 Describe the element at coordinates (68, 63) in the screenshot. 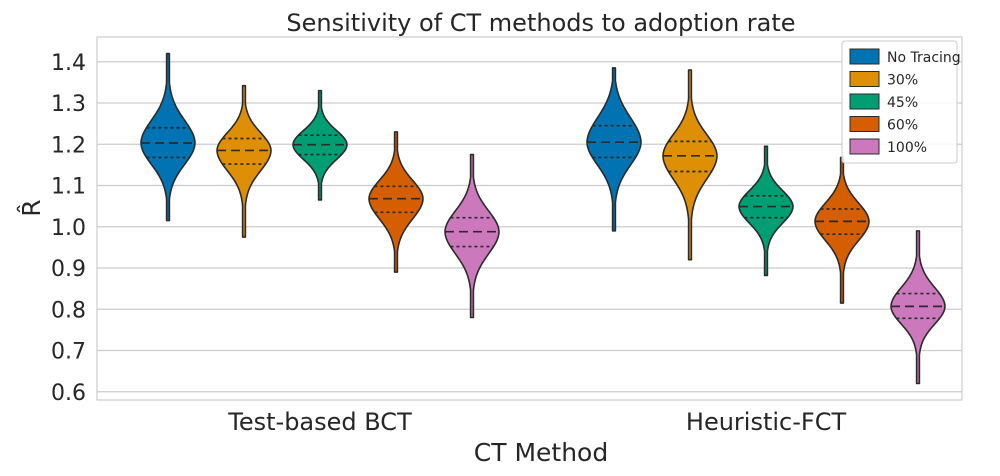

I see `y-tick-label: 1.4` at that location.